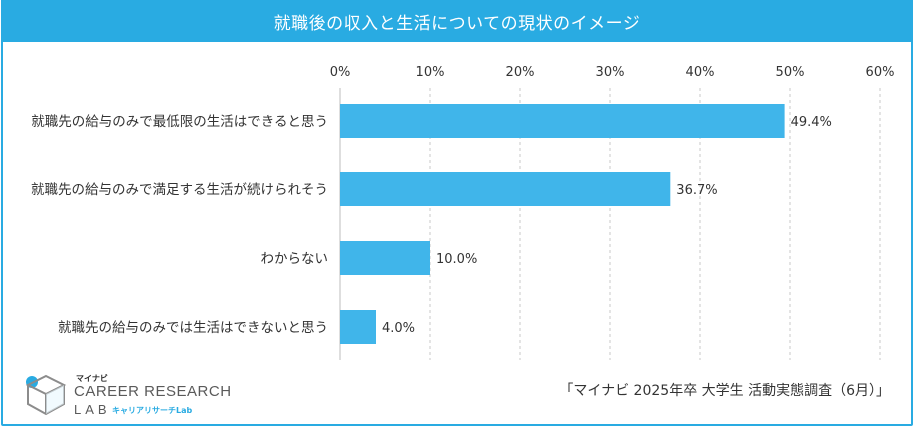 The image size is (916, 428). I want to click on x-tick-label: 20%, so click(520, 72).